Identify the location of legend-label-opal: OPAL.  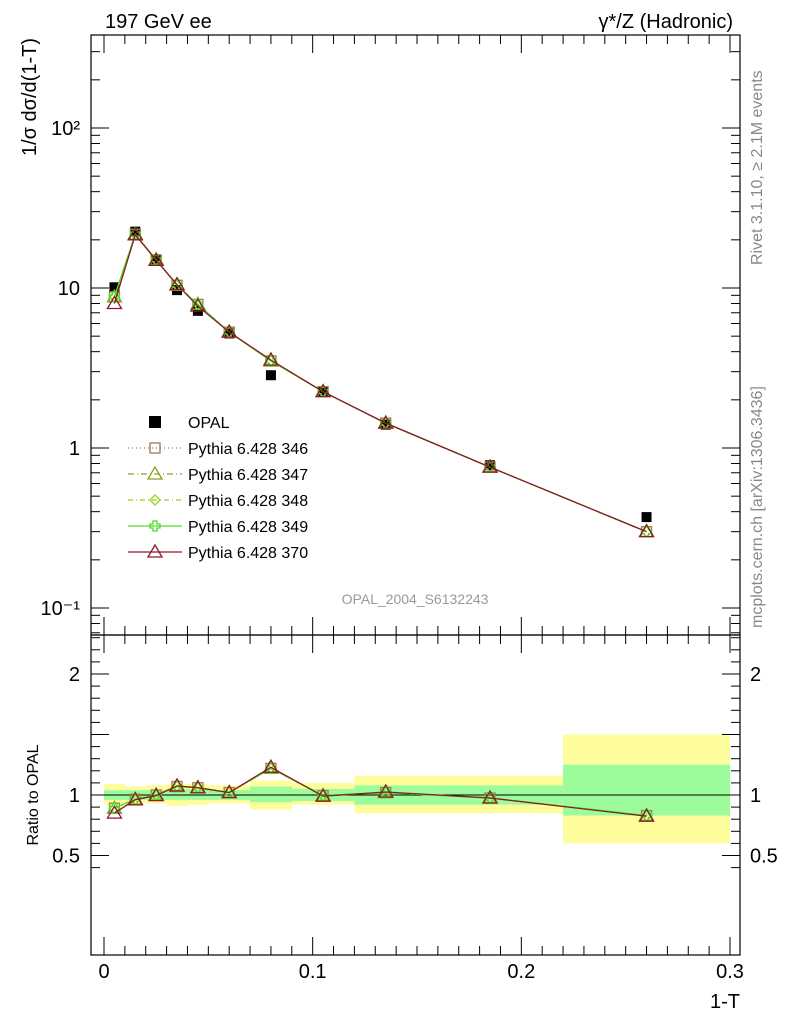
(209, 423).